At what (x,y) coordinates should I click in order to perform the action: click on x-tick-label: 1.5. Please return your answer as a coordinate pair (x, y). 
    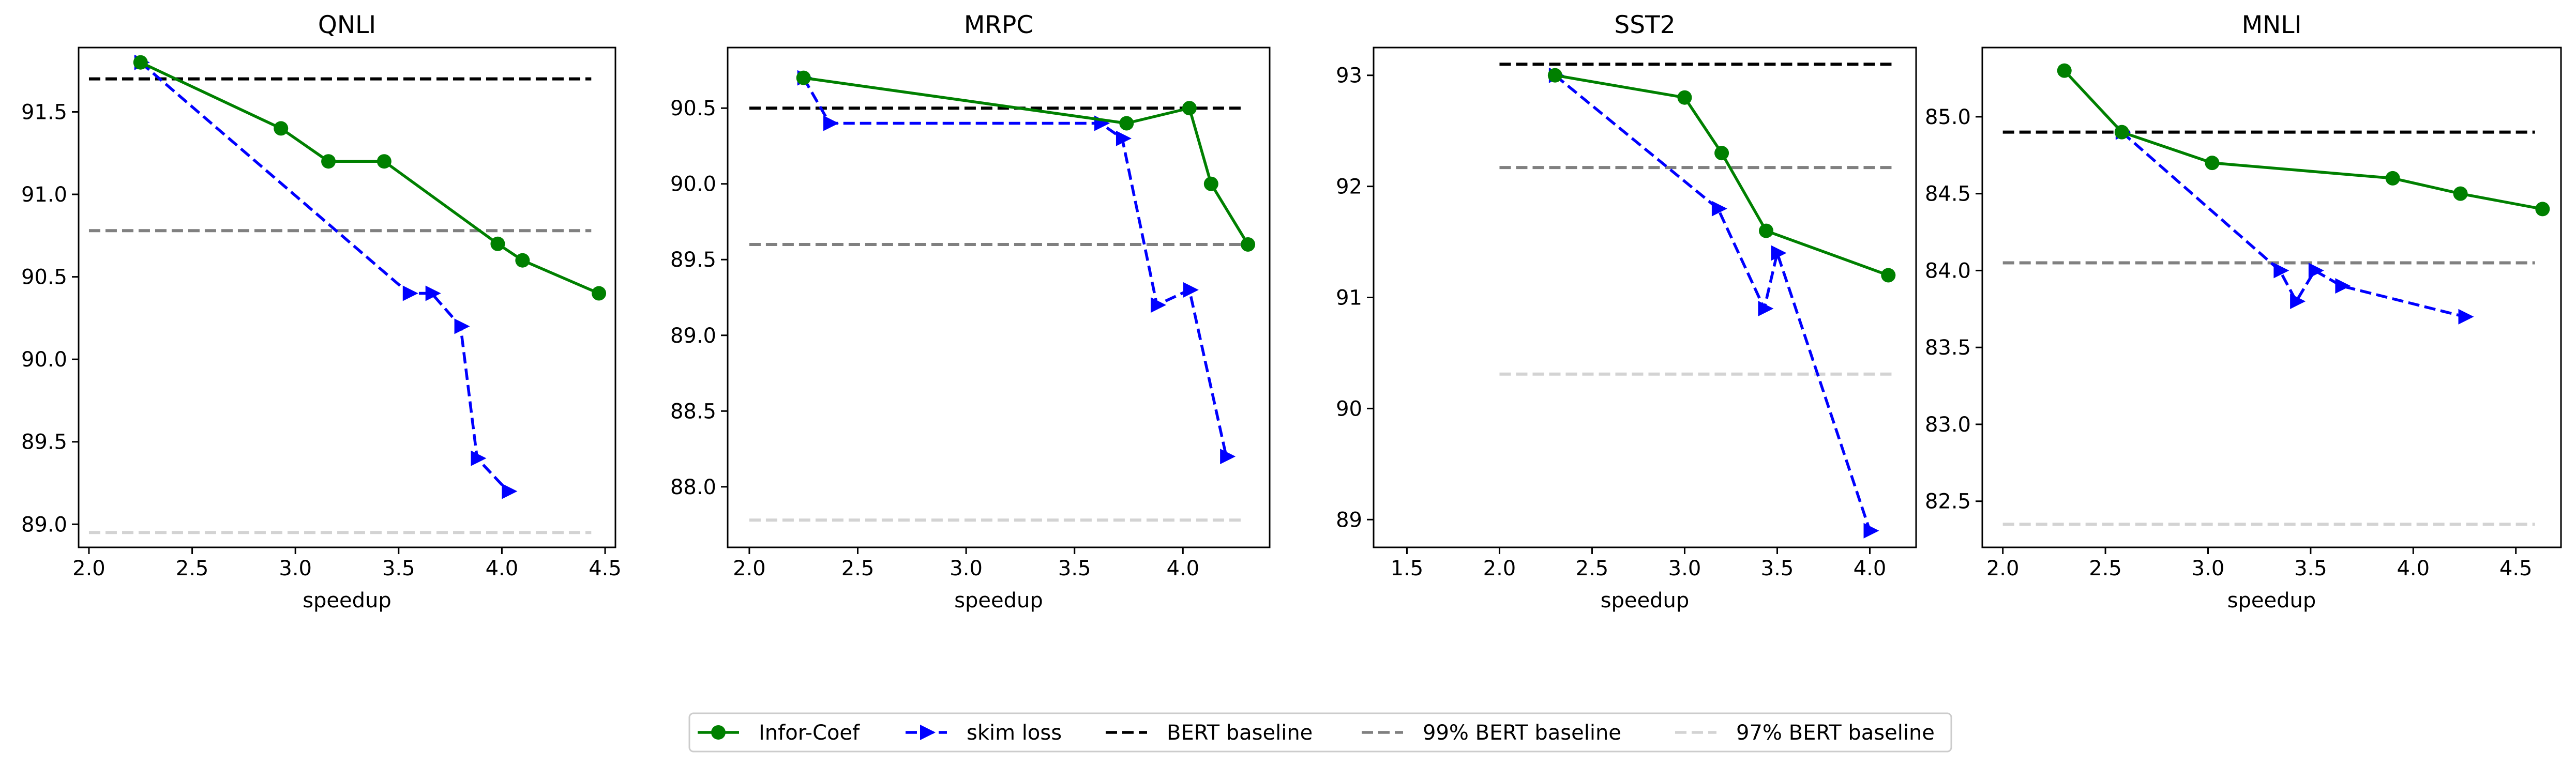
    Looking at the image, I should click on (1407, 568).